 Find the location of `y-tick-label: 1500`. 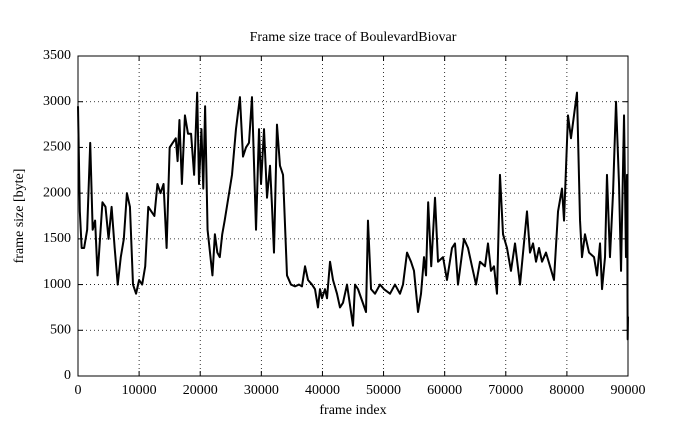

y-tick-label: 1500 is located at coordinates (57, 238).